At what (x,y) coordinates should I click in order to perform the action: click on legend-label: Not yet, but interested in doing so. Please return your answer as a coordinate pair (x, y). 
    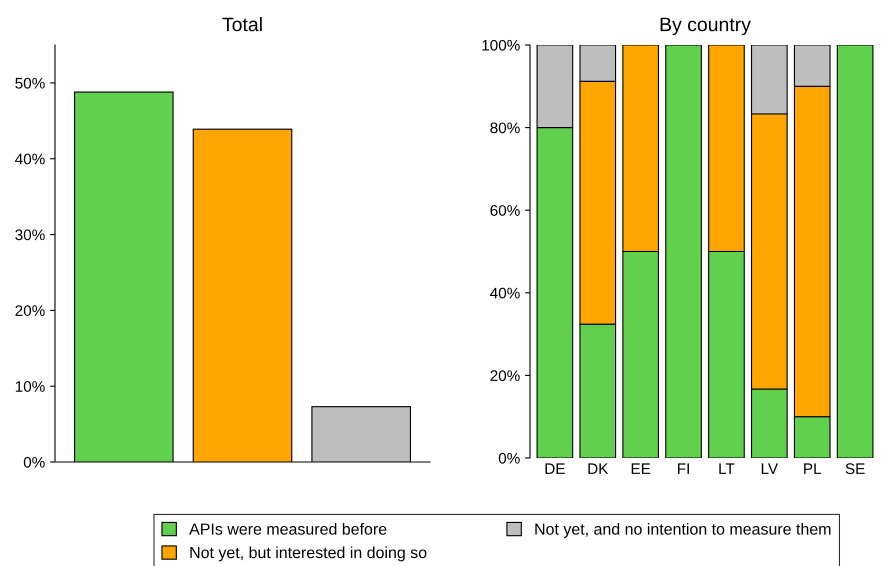
    Looking at the image, I should click on (308, 554).